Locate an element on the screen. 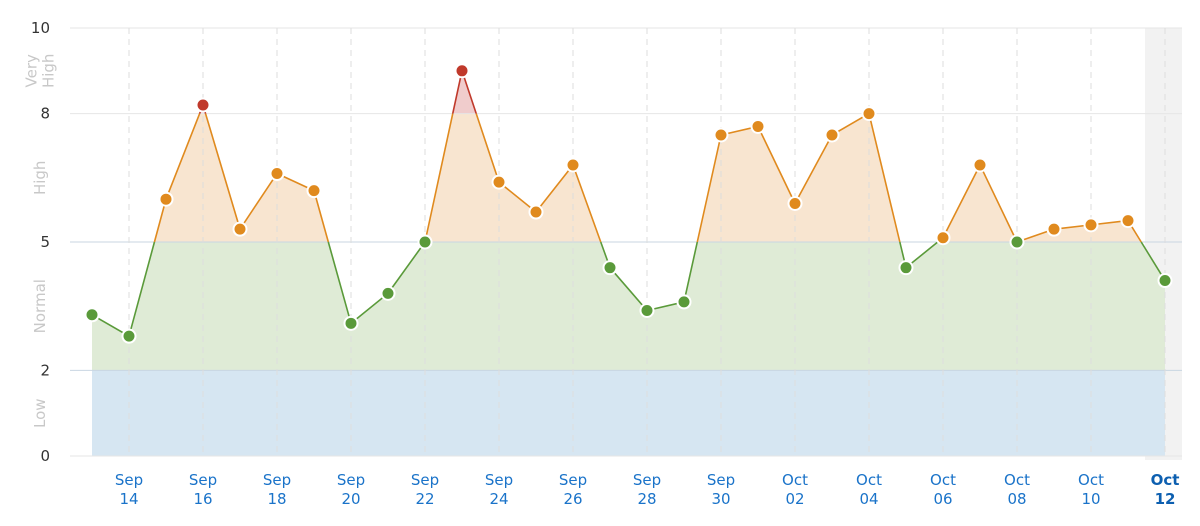 Image resolution: width=1200 pixels, height=526 pixels. x-tick-day: 04 is located at coordinates (868, 499).